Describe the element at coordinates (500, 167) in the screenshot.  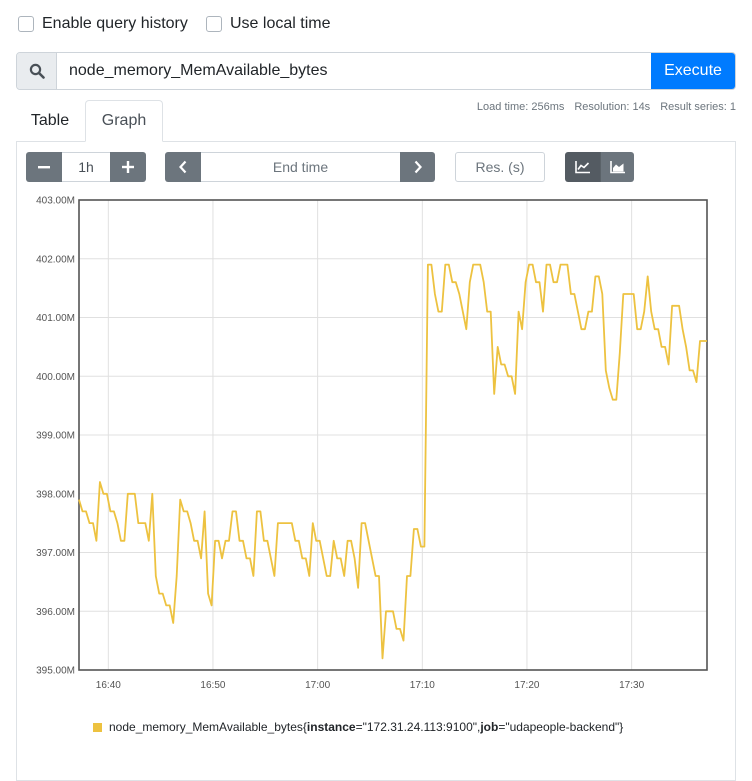
I see `resolution-input: Res. (s)` at that location.